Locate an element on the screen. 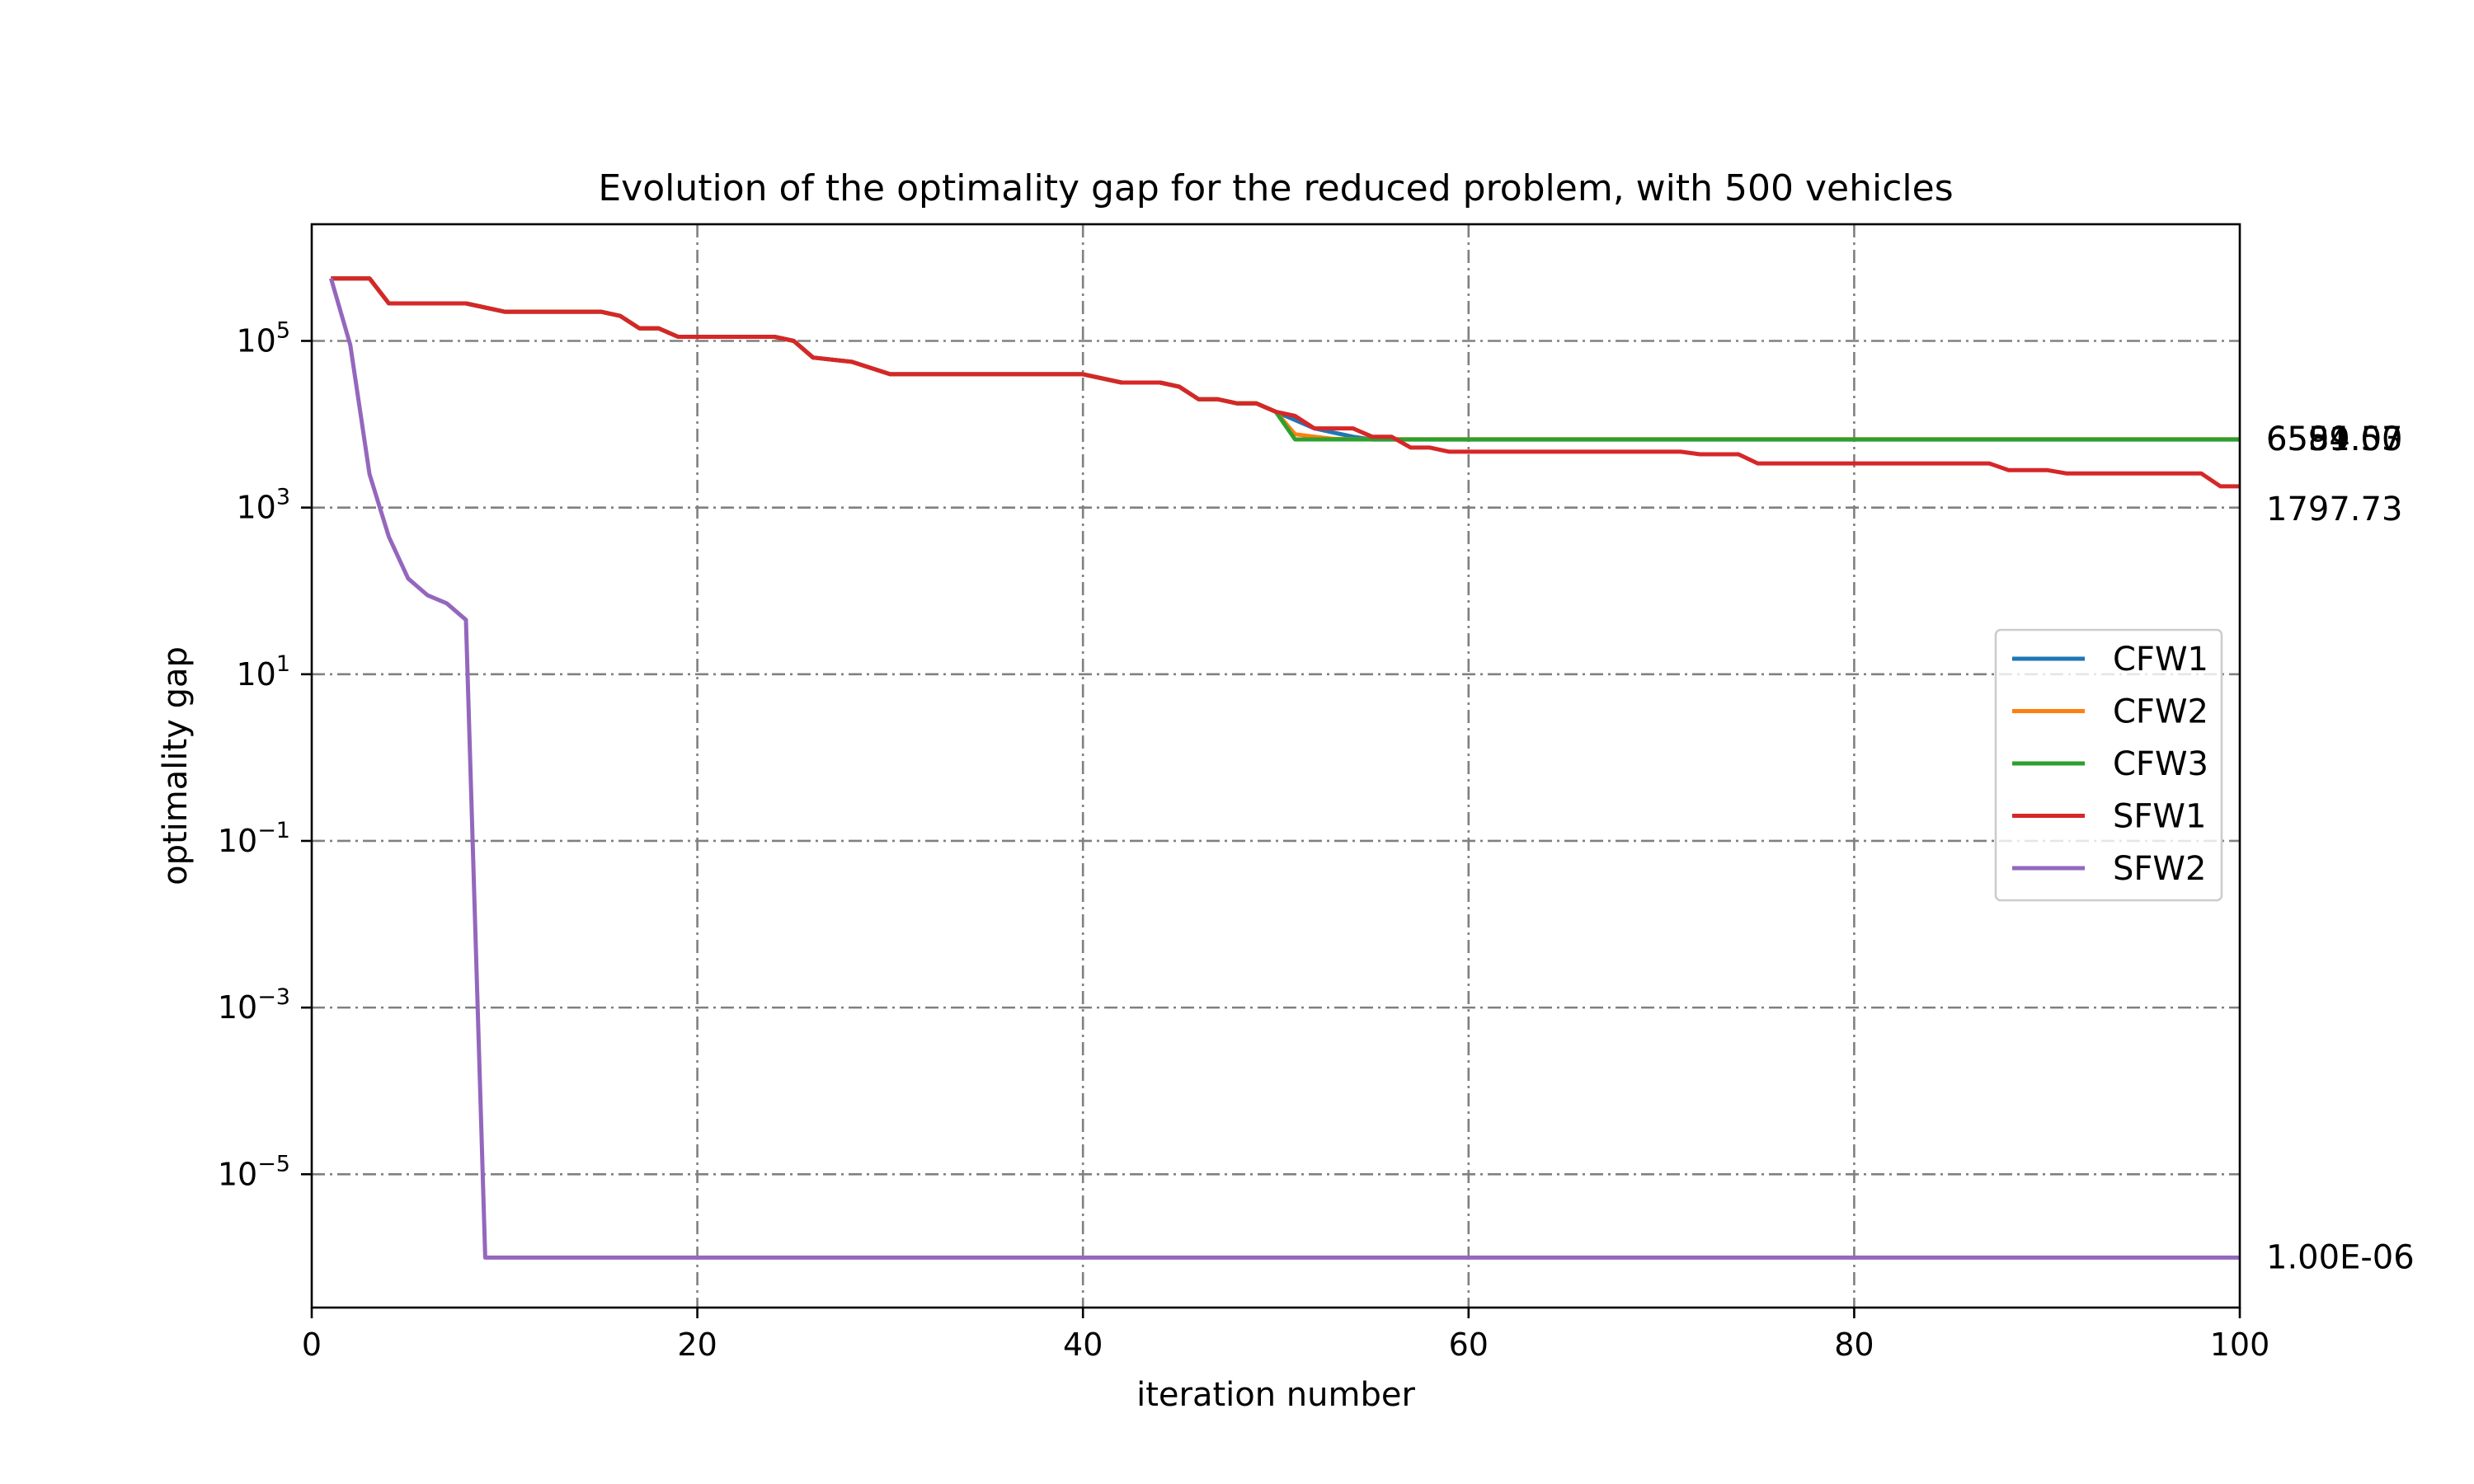  y-tick-exponent: −1 is located at coordinates (273, 830).